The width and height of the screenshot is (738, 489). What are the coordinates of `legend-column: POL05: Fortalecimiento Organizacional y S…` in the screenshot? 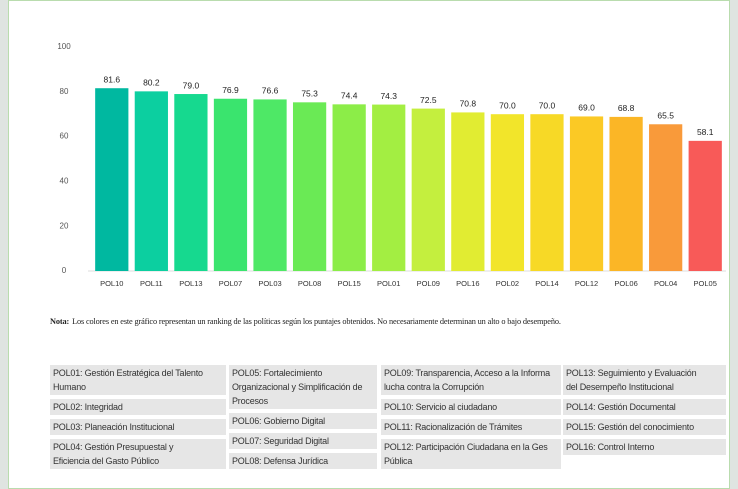 It's located at (303, 419).